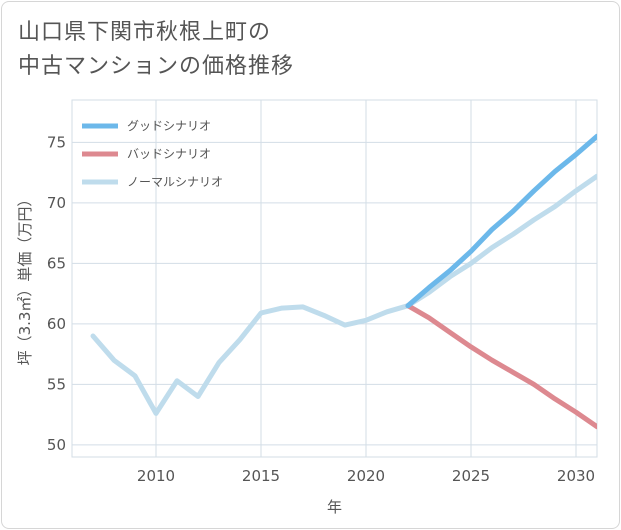 The height and width of the screenshot is (530, 621). What do you see at coordinates (156, 66) in the screenshot?
I see `chart-title-line2: 中古マンションの価格推移` at bounding box center [156, 66].